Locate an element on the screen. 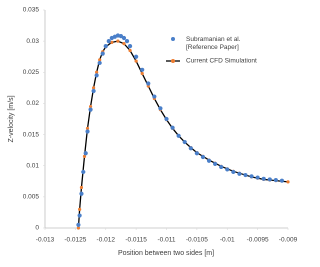 Image resolution: width=320 pixels, height=267 pixels. x-tick-label: -0.009 is located at coordinates (288, 240).